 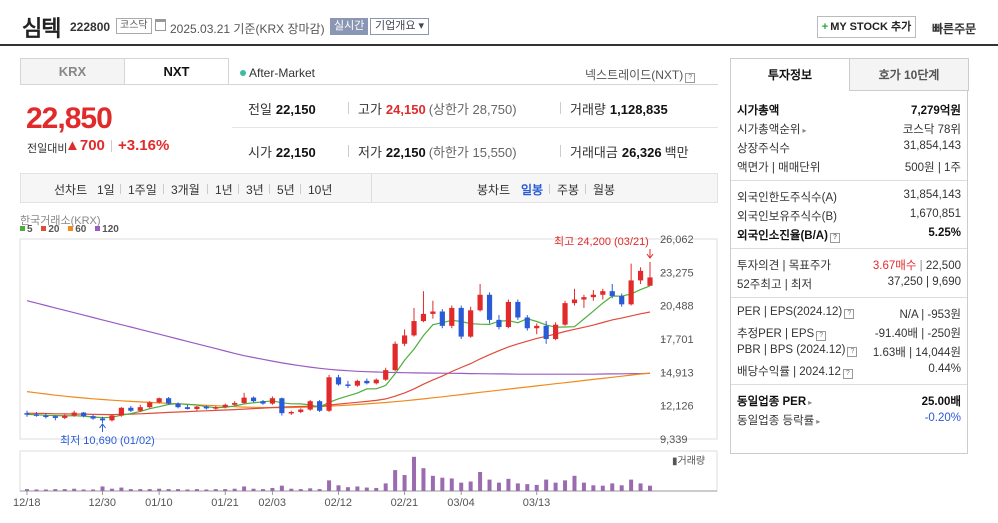 I want to click on volume-label: ▮거래량, so click(x=688, y=461).